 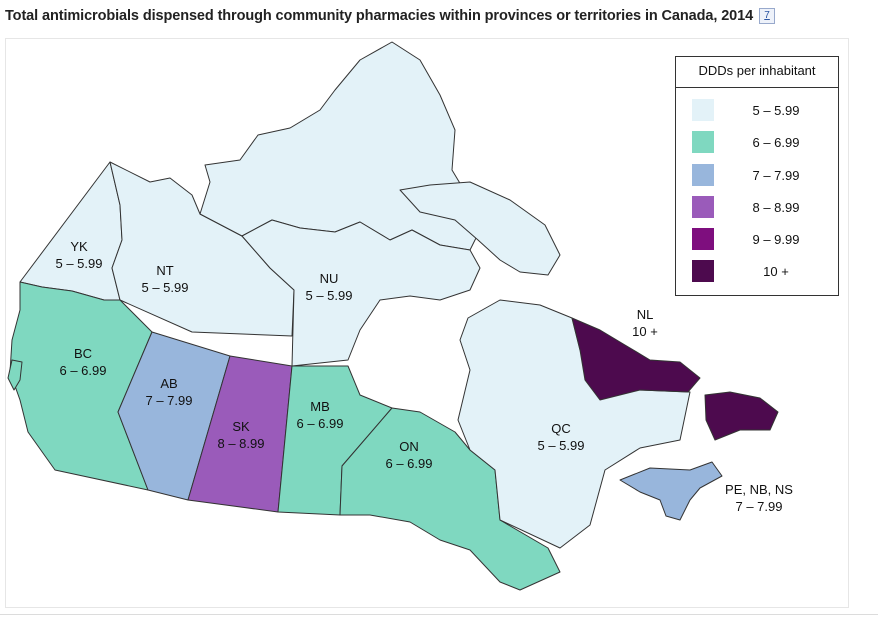 What do you see at coordinates (561, 428) in the screenshot?
I see `region-code: QC` at bounding box center [561, 428].